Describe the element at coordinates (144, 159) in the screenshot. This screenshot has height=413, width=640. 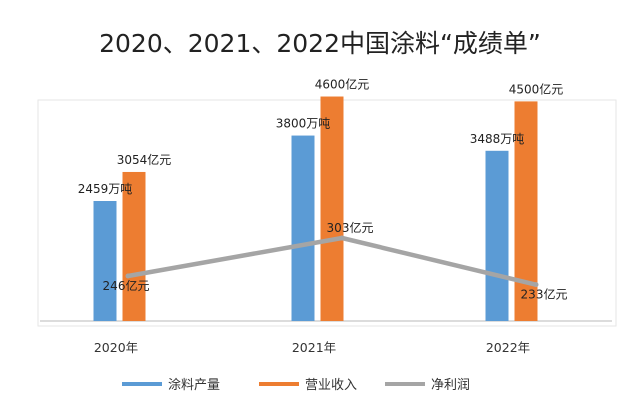
I see `bar-data-label: 3054亿元` at that location.